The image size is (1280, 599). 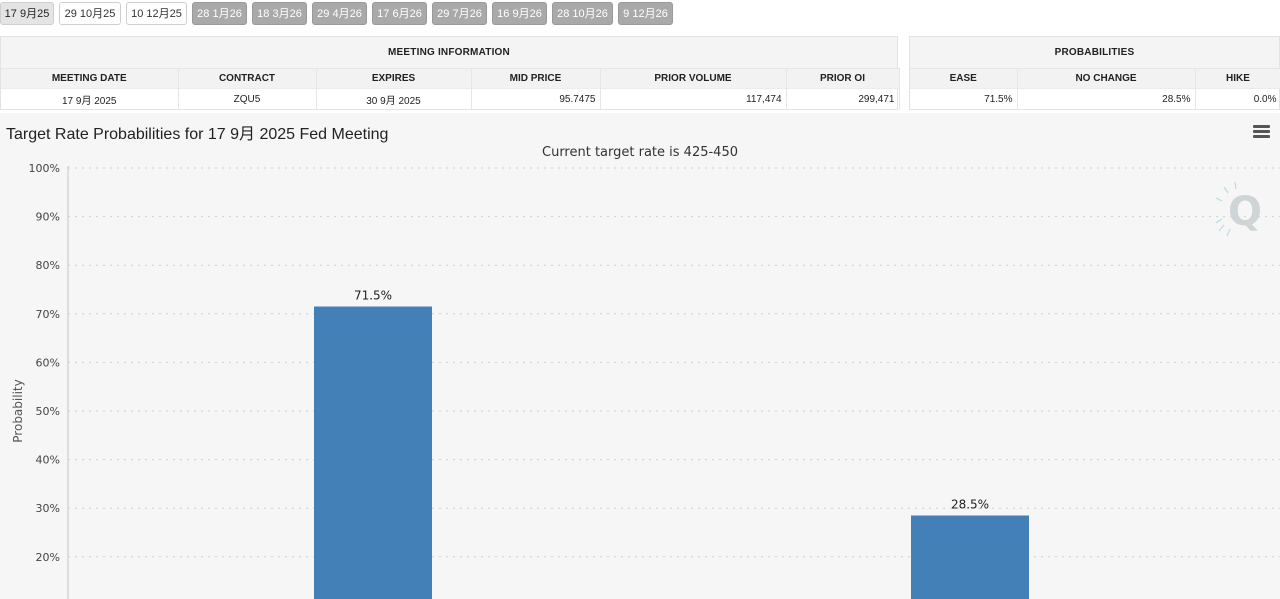 I want to click on tab-meeting-date: 16 9月26, so click(x=519, y=13).